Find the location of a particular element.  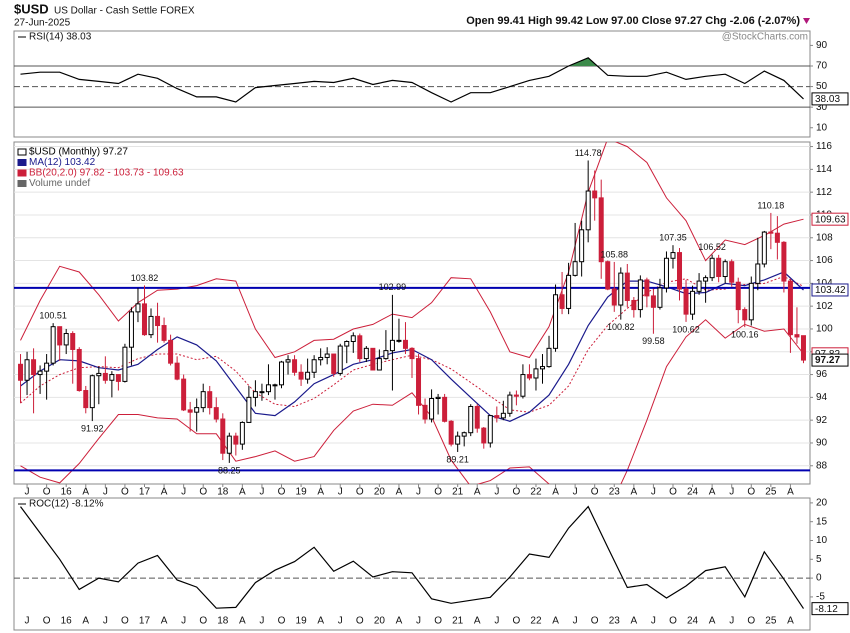

x-tick-label: 16 is located at coordinates (67, 621).